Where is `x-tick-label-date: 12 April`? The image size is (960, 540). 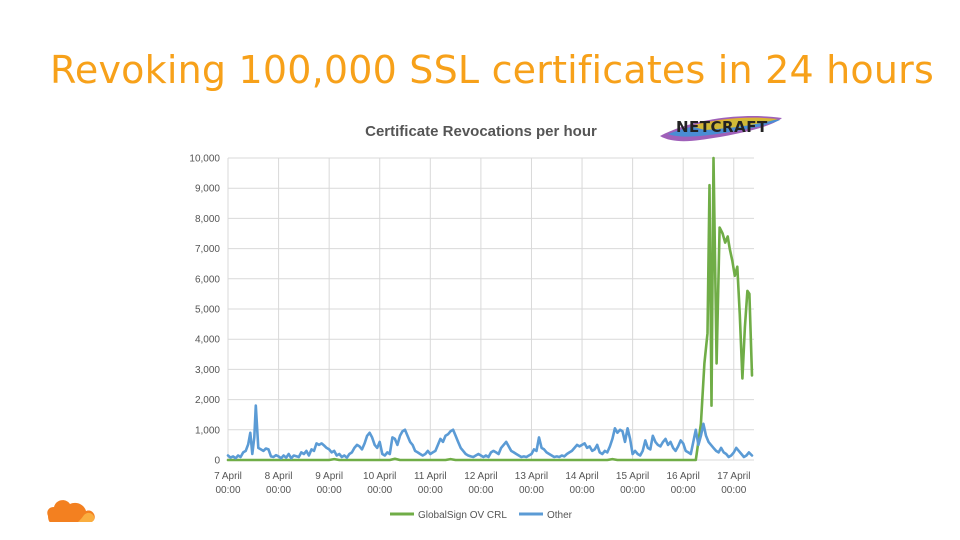 x-tick-label-date: 12 April is located at coordinates (480, 476).